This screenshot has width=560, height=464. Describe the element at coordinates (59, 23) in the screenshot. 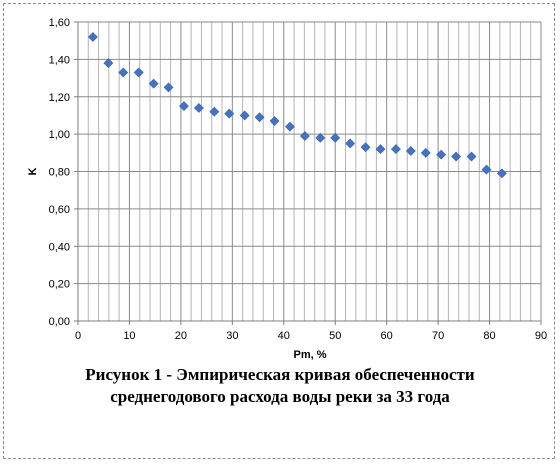

I see `y-tick-label: 1,60` at that location.